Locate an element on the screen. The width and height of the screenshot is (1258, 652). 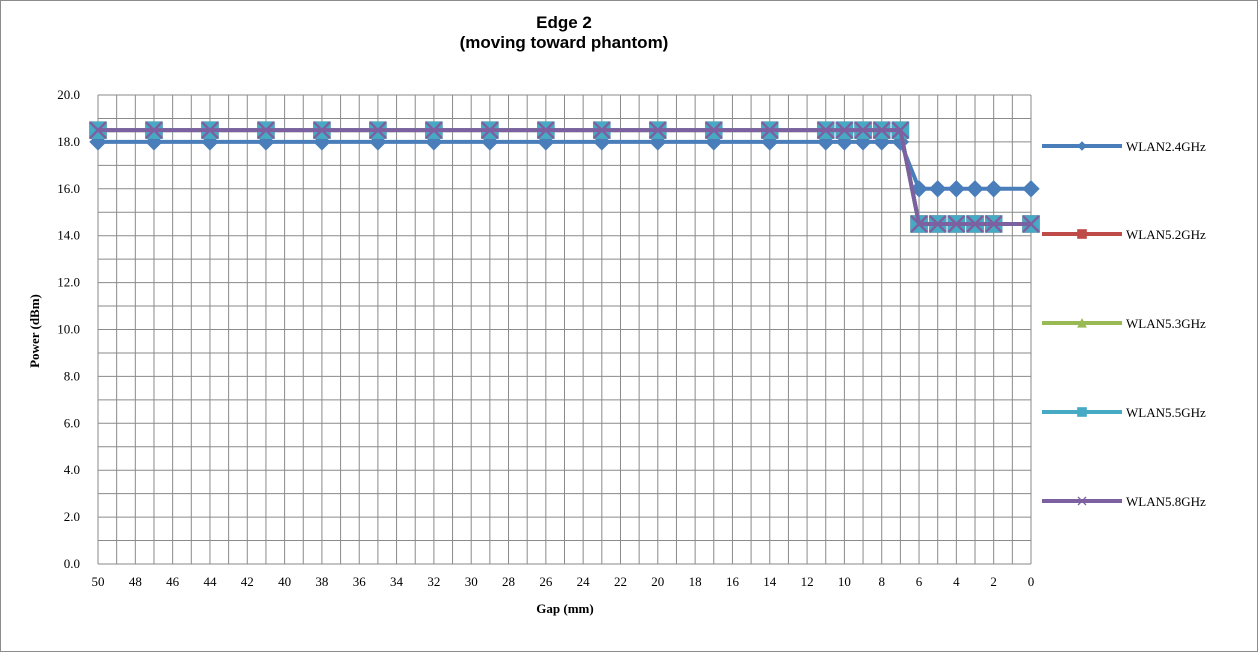
legend-label: WLAN5.5GHz is located at coordinates (1166, 412).